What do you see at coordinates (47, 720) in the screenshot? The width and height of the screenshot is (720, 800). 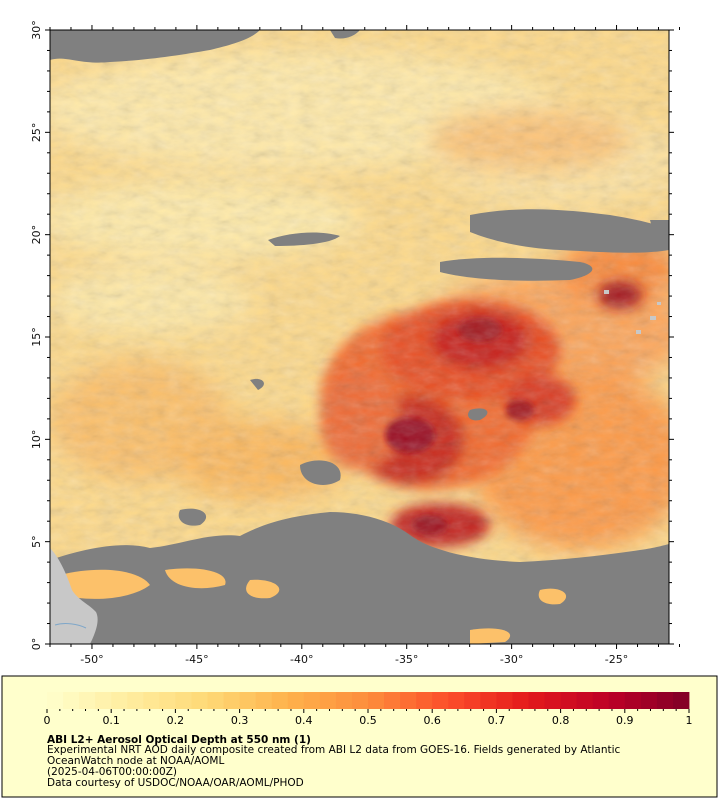 I see `colorbar-tick-label: 0` at bounding box center [47, 720].